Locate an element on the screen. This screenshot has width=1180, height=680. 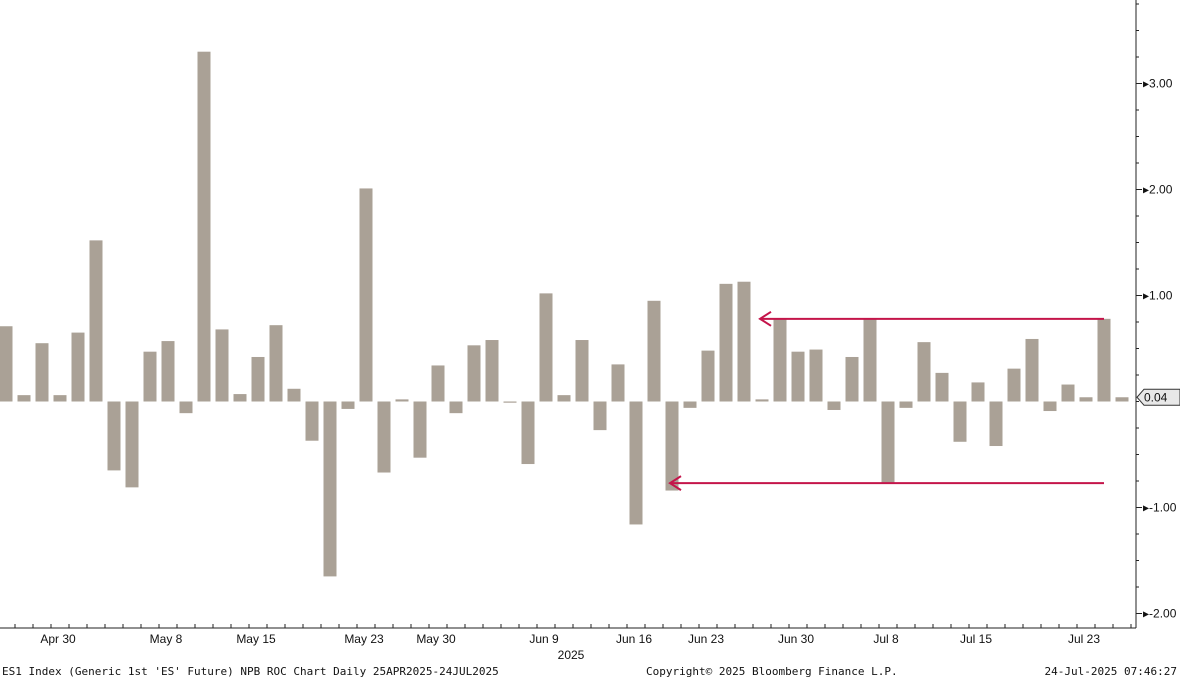
y-tick-label: ▸-2.00 is located at coordinates (1160, 614).